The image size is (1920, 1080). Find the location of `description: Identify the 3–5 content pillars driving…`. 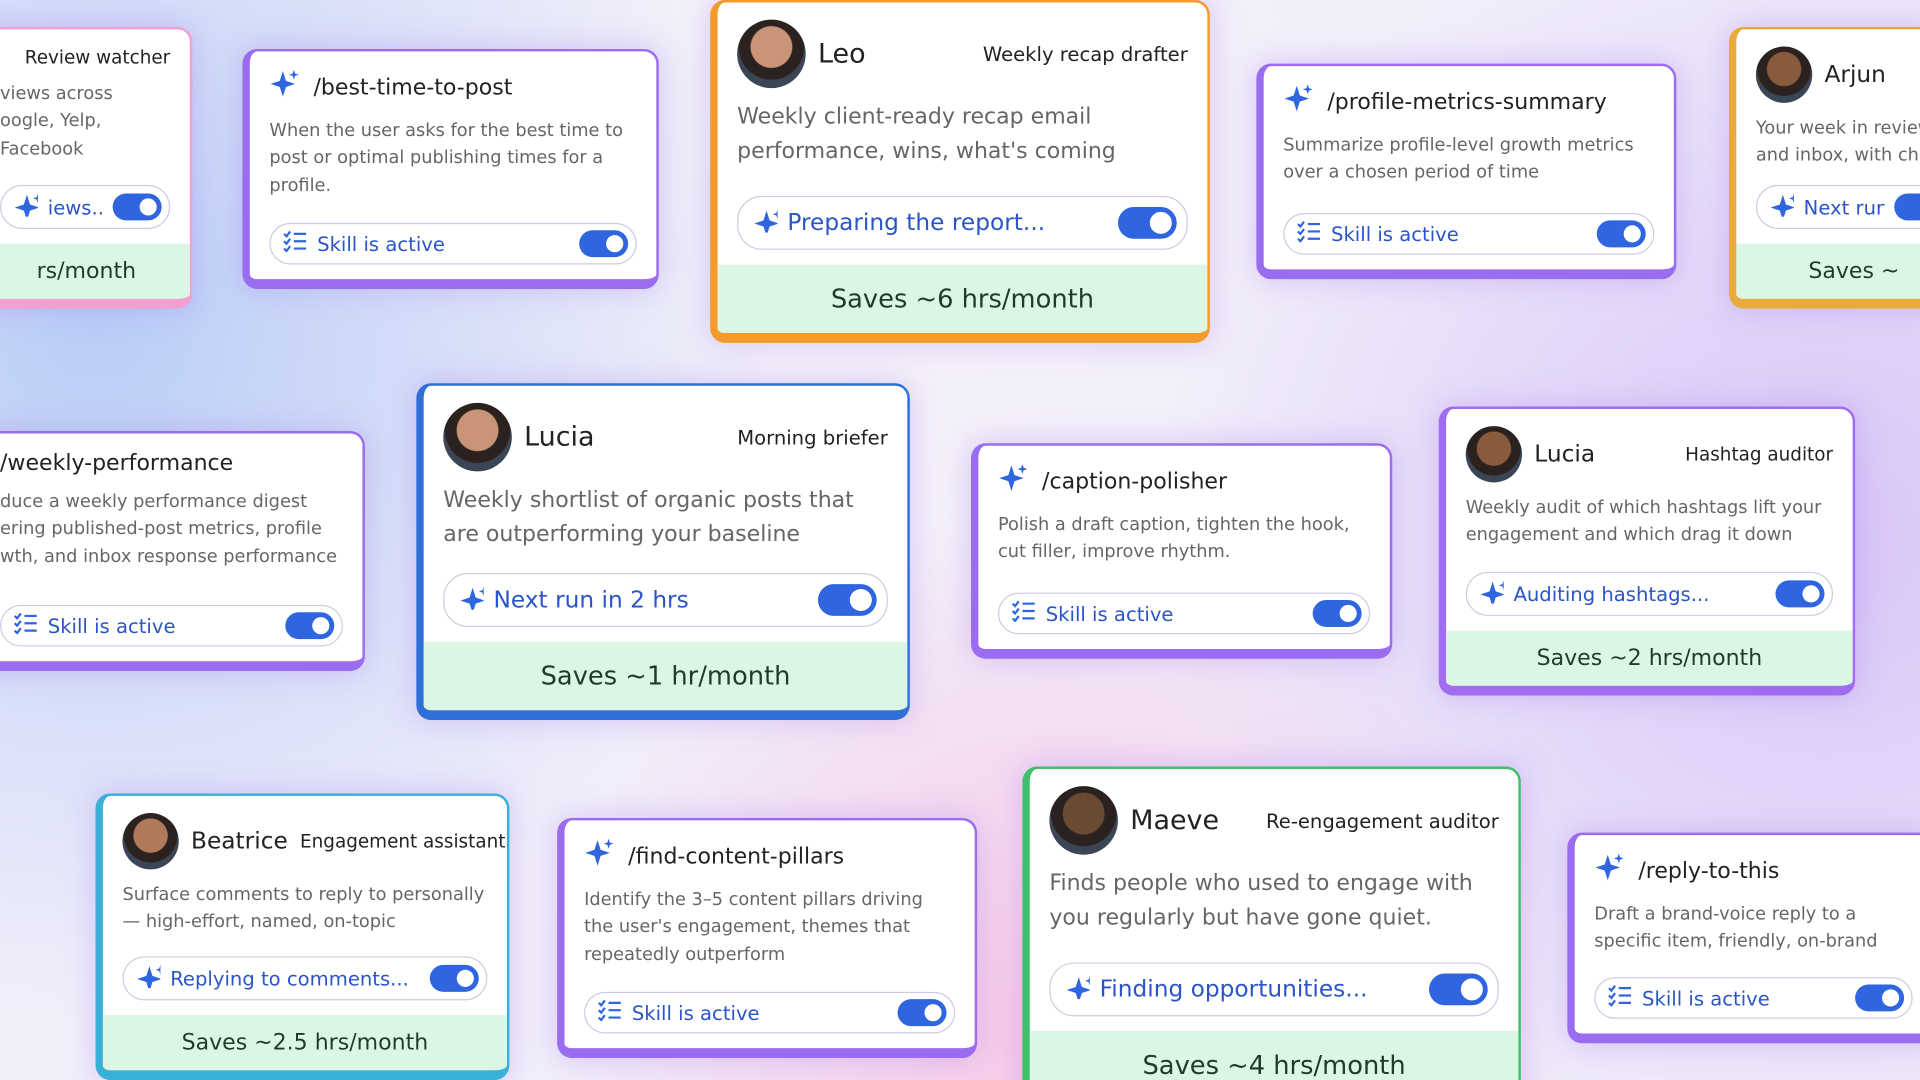

description: Identify the 3–5 content pillars driving… is located at coordinates (753, 927).